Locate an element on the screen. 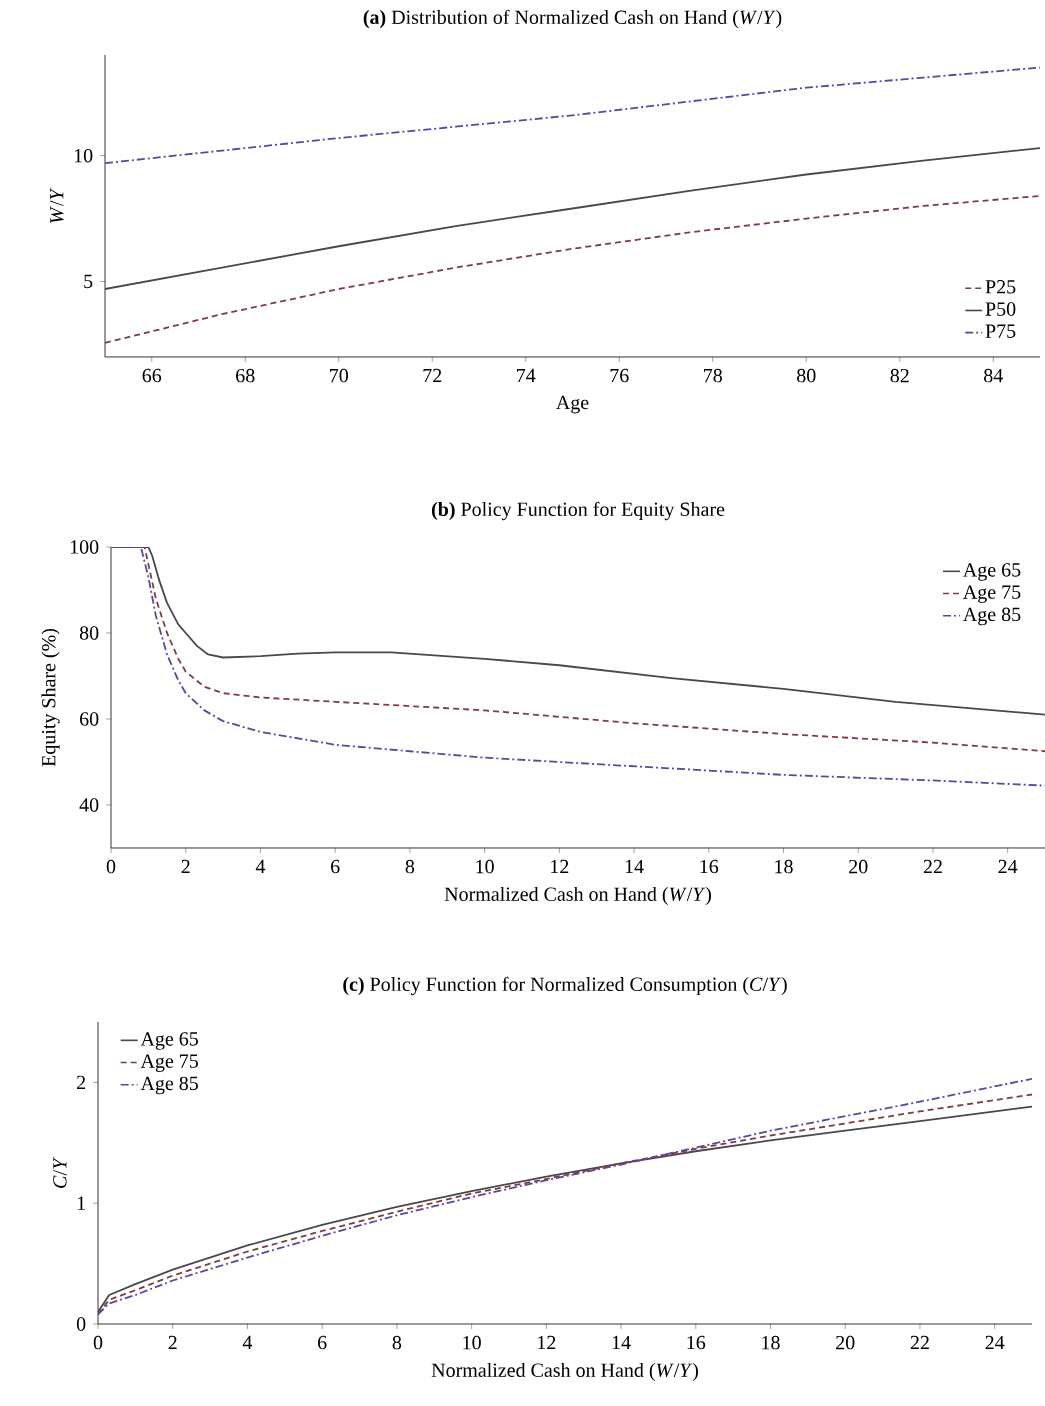 This screenshot has height=1406, width=1045. y-tick-label: 0 is located at coordinates (81, 1324).